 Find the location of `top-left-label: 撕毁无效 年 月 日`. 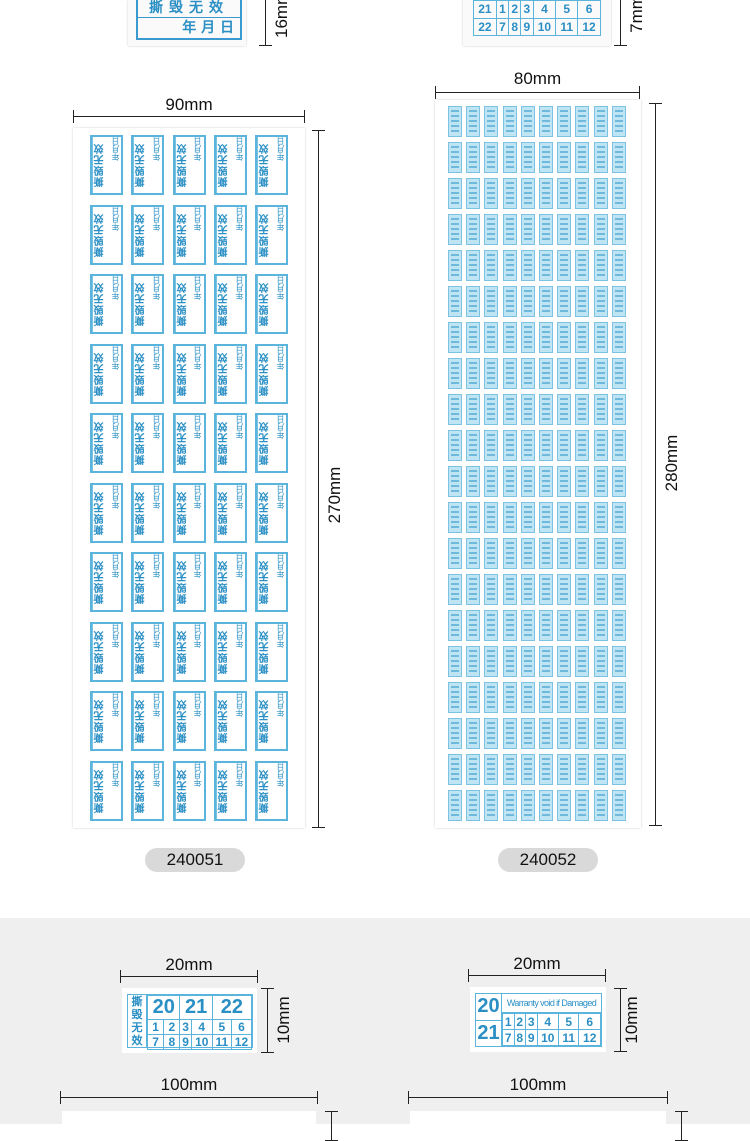

top-left-label: 撕毁无效 年 月 日 is located at coordinates (187, 23).